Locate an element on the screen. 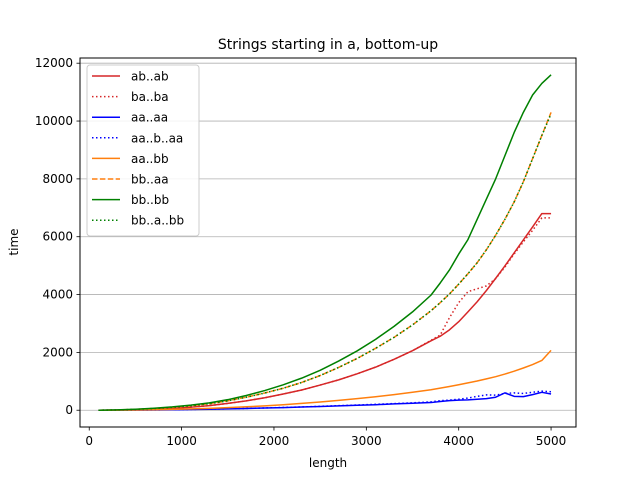  x-tick-label: 4000 is located at coordinates (458, 441).